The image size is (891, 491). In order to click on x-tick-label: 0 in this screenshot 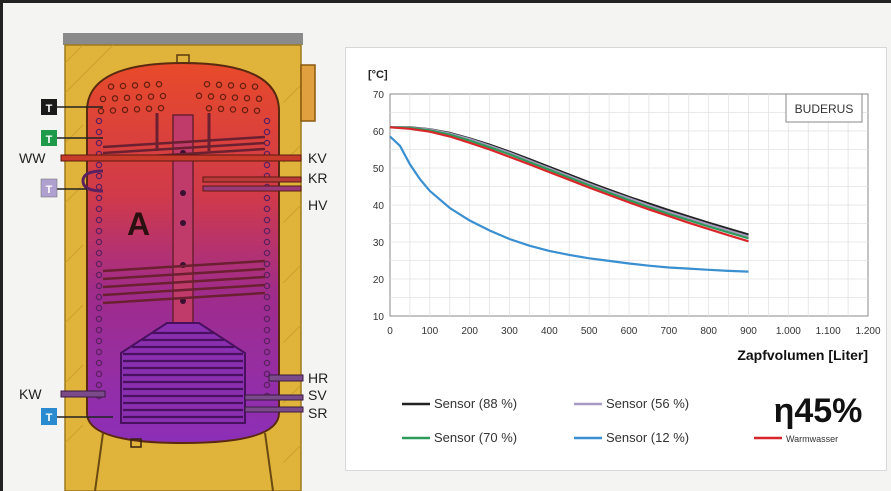, I will do `click(390, 331)`.